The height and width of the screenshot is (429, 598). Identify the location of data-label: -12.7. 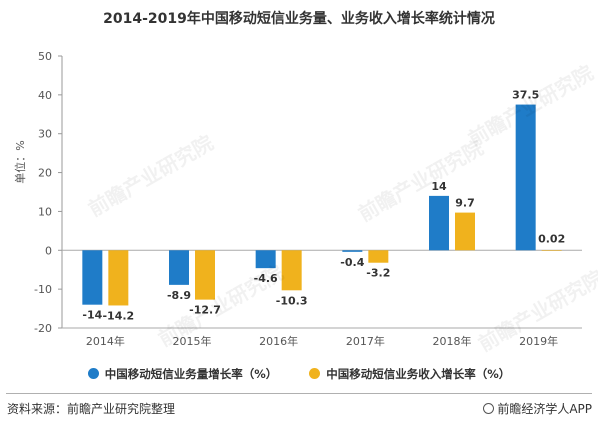
(205, 310).